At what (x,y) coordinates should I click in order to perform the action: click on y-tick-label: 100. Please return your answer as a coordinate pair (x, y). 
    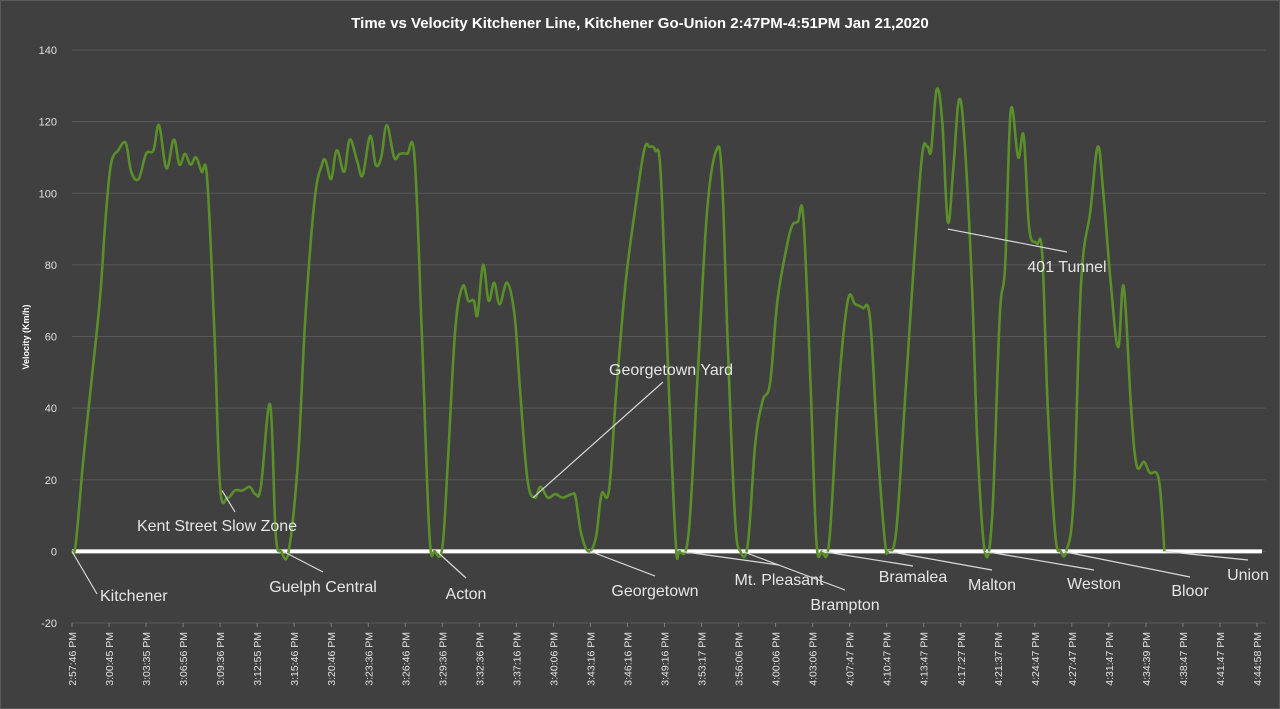
    Looking at the image, I should click on (48, 194).